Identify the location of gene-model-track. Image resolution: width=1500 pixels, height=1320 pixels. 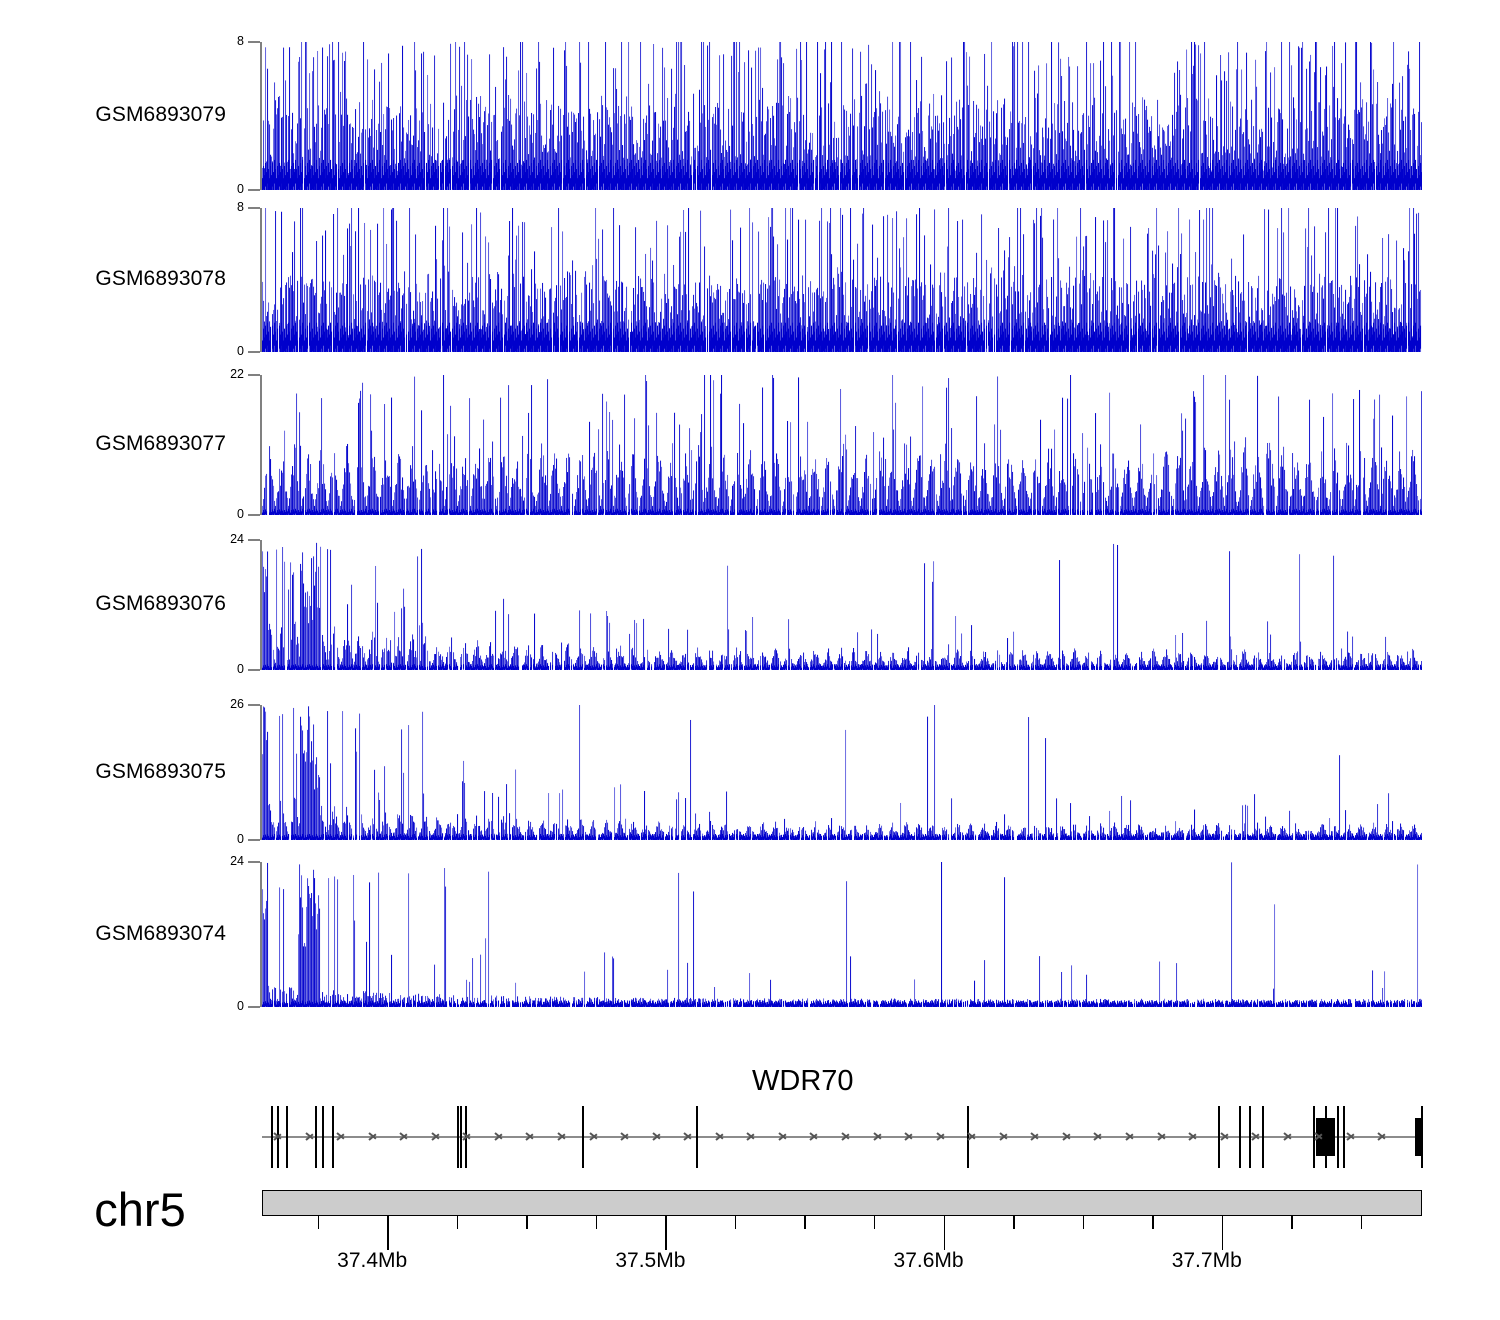
(842, 1137).